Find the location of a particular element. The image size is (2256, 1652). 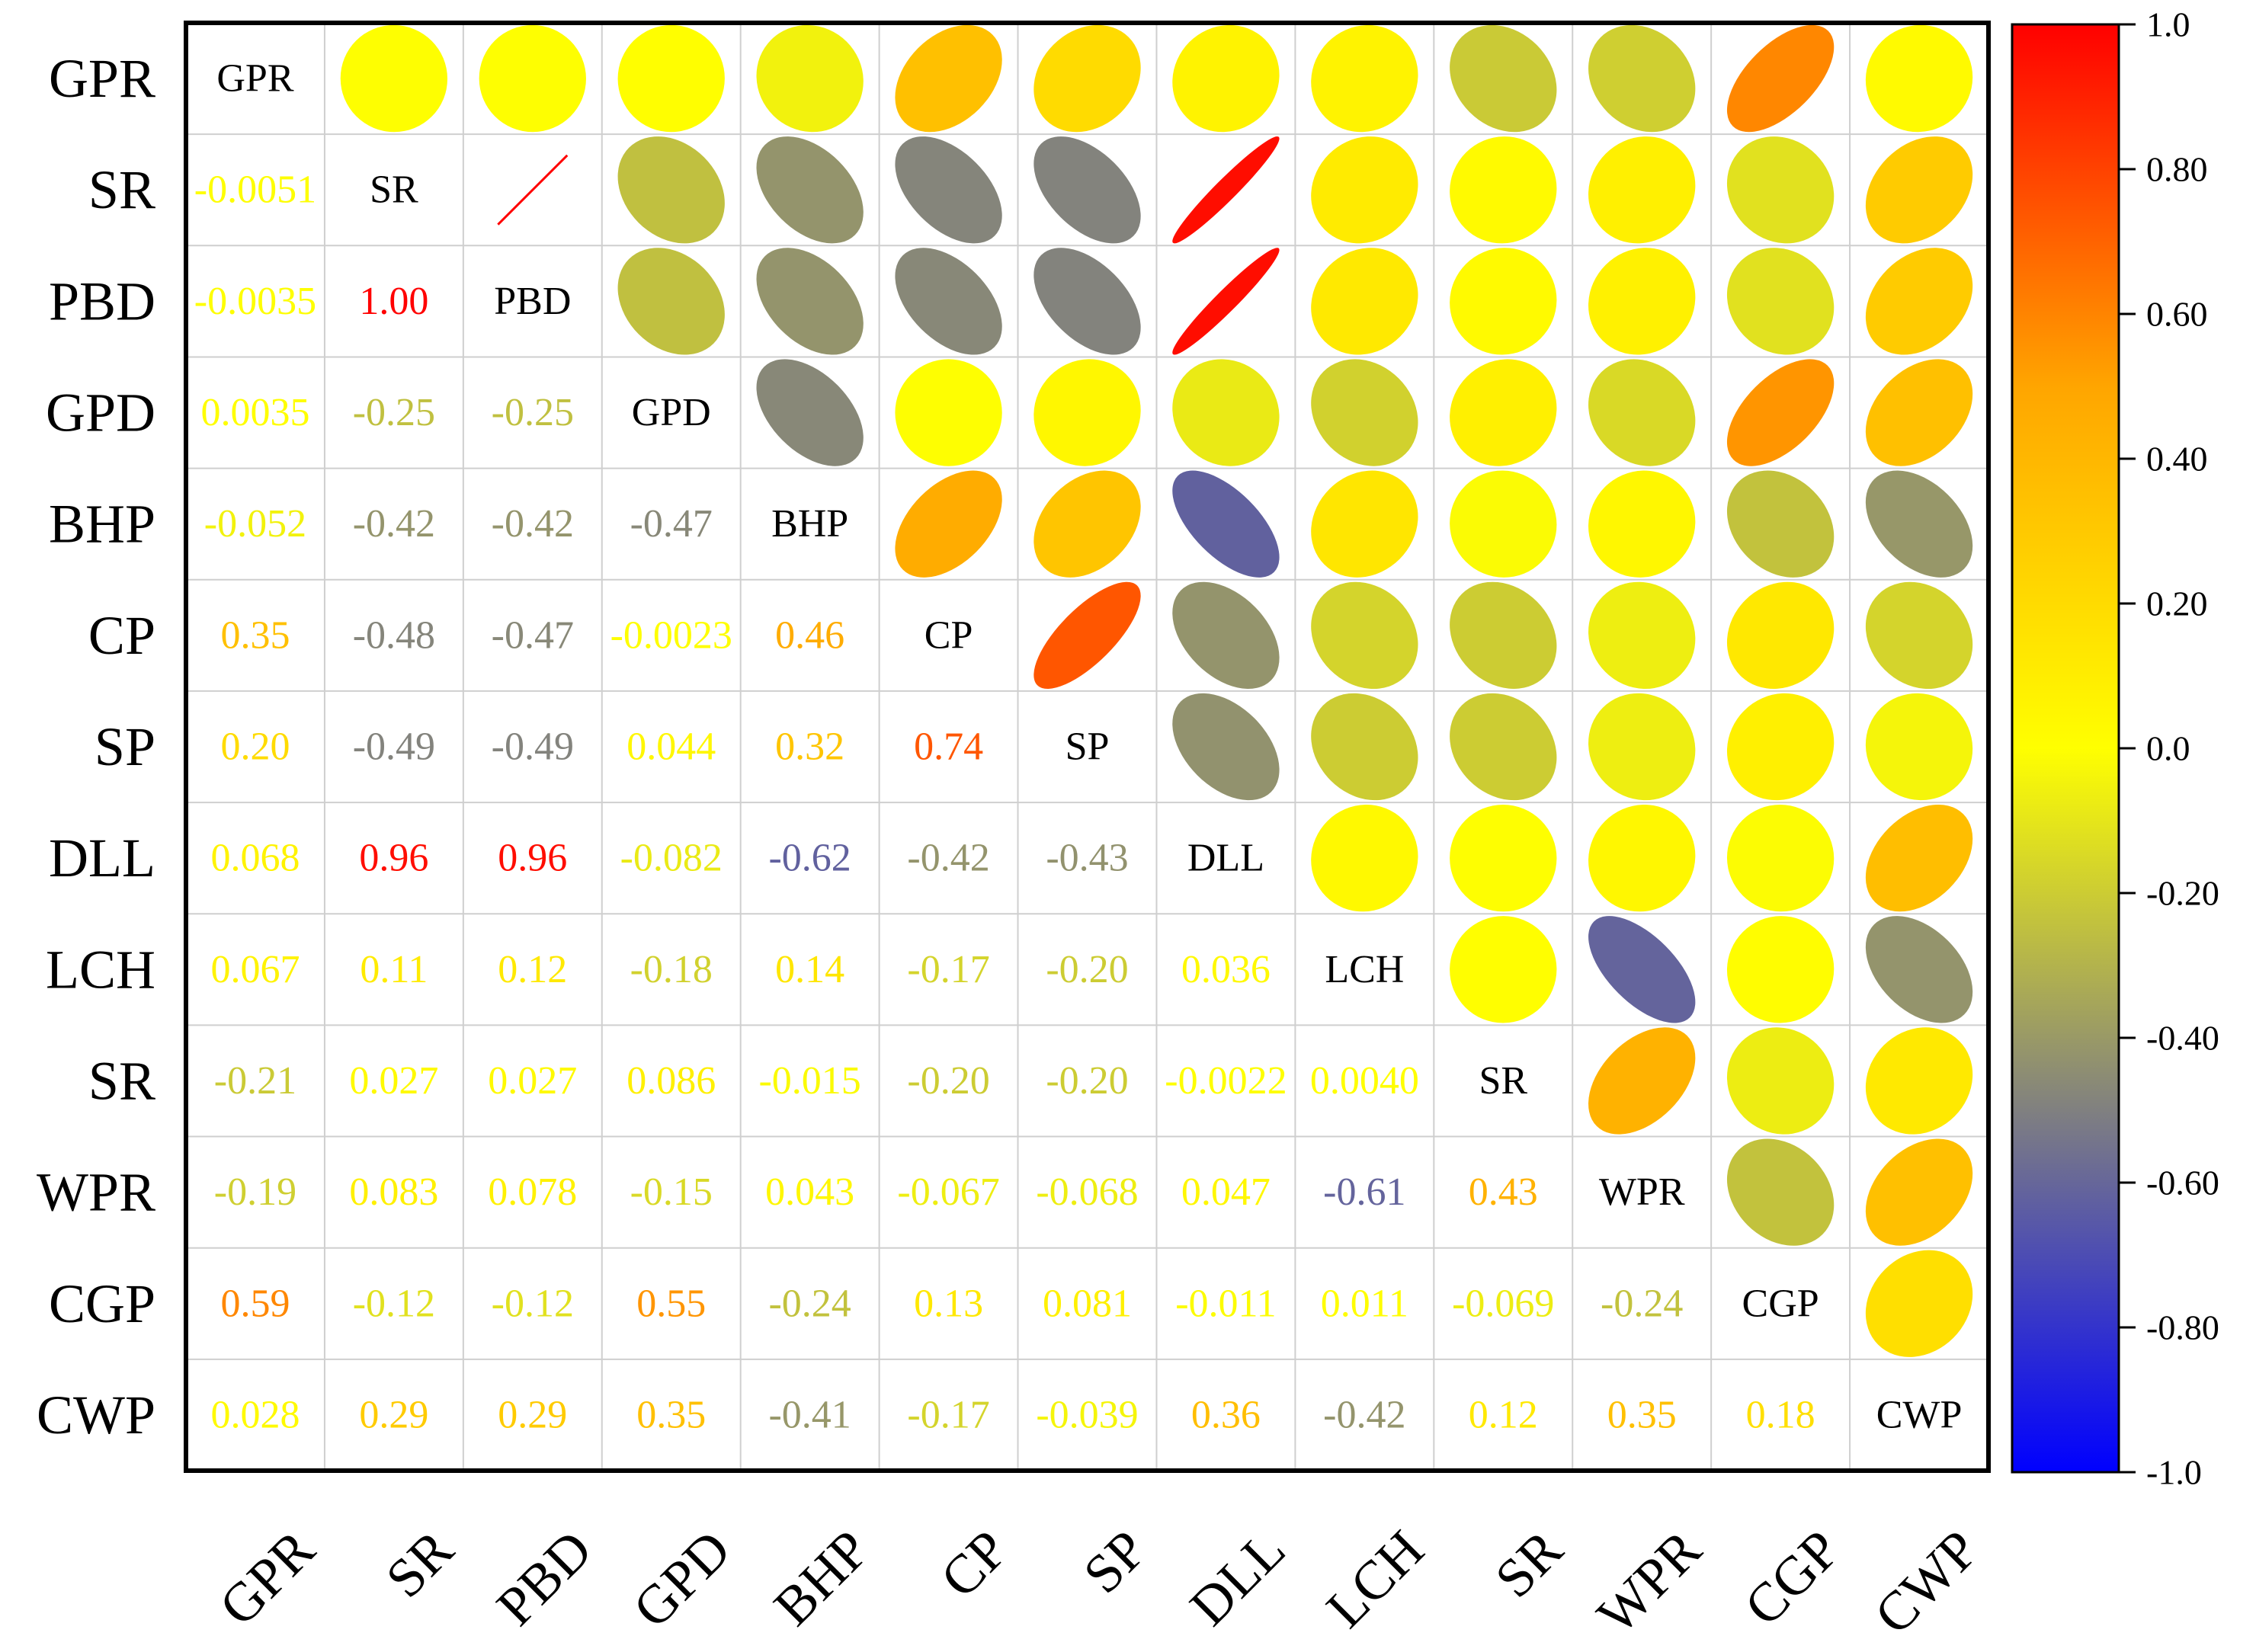

colorbar-tick-label: -0.20 is located at coordinates (2182, 893).